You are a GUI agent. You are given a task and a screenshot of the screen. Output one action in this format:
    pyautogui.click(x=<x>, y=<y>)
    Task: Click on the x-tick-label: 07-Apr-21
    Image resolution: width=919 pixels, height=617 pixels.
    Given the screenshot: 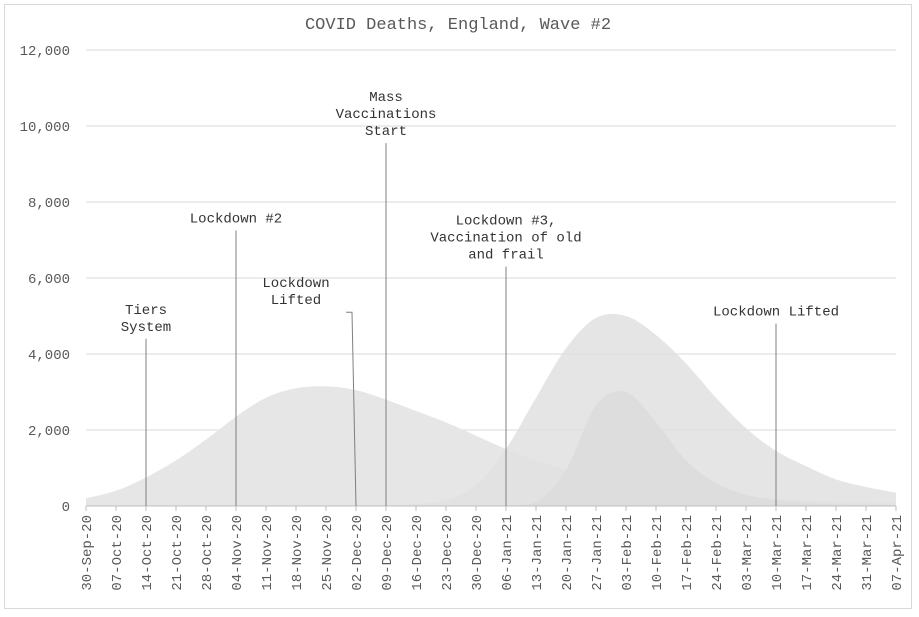 What is the action you would take?
    pyautogui.click(x=898, y=553)
    